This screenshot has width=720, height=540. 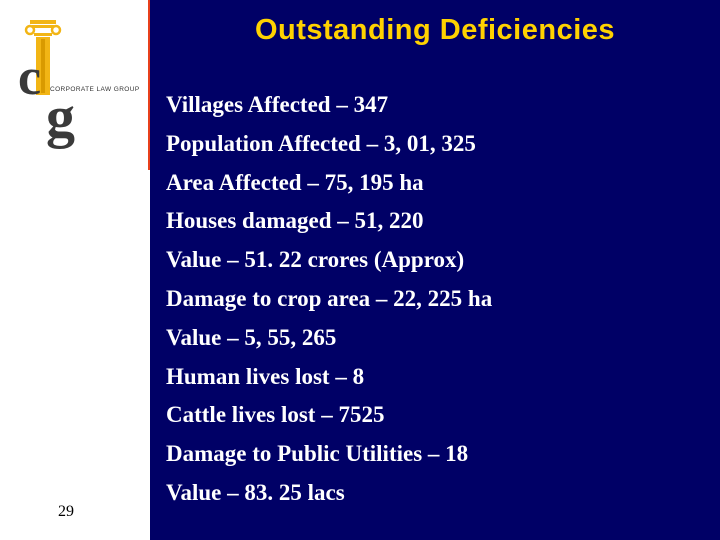 I want to click on logo-column-capital, so click(x=43, y=22).